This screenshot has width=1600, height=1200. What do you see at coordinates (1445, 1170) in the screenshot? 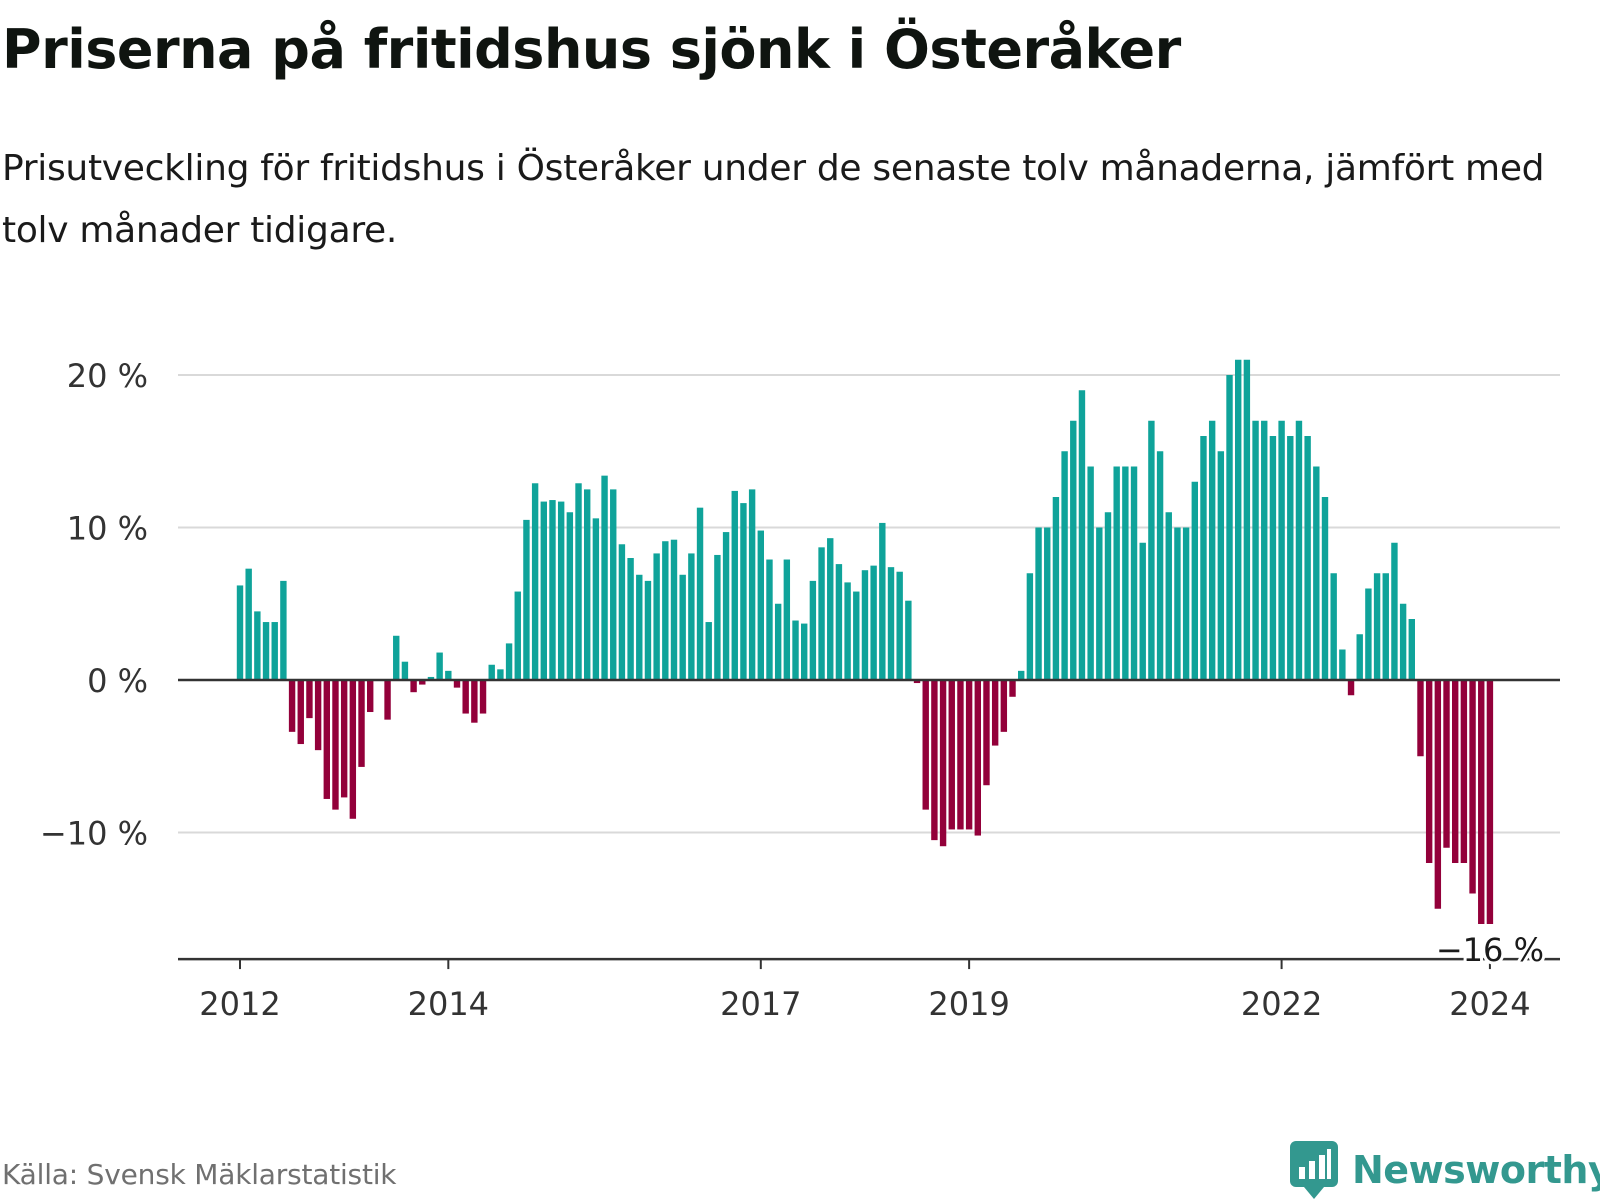
I see `brand-logo: Newsworthy` at bounding box center [1445, 1170].